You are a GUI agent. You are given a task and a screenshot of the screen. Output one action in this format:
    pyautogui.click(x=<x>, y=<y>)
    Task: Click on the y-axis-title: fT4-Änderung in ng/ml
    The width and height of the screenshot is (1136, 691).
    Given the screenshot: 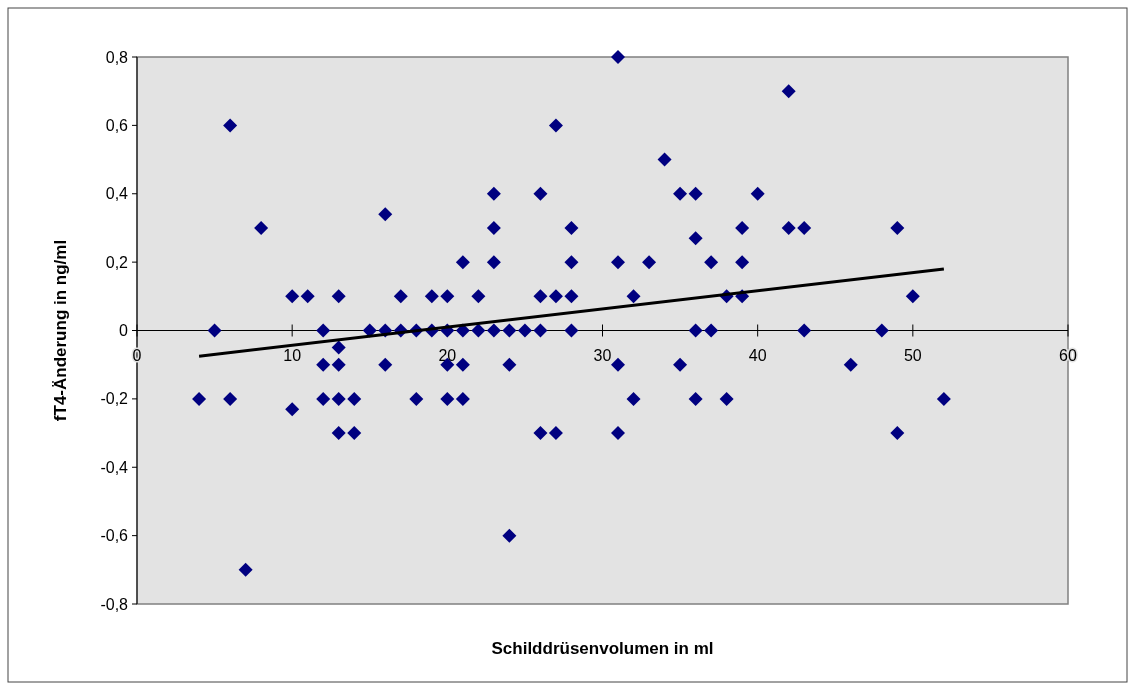 What is the action you would take?
    pyautogui.click(x=60, y=330)
    